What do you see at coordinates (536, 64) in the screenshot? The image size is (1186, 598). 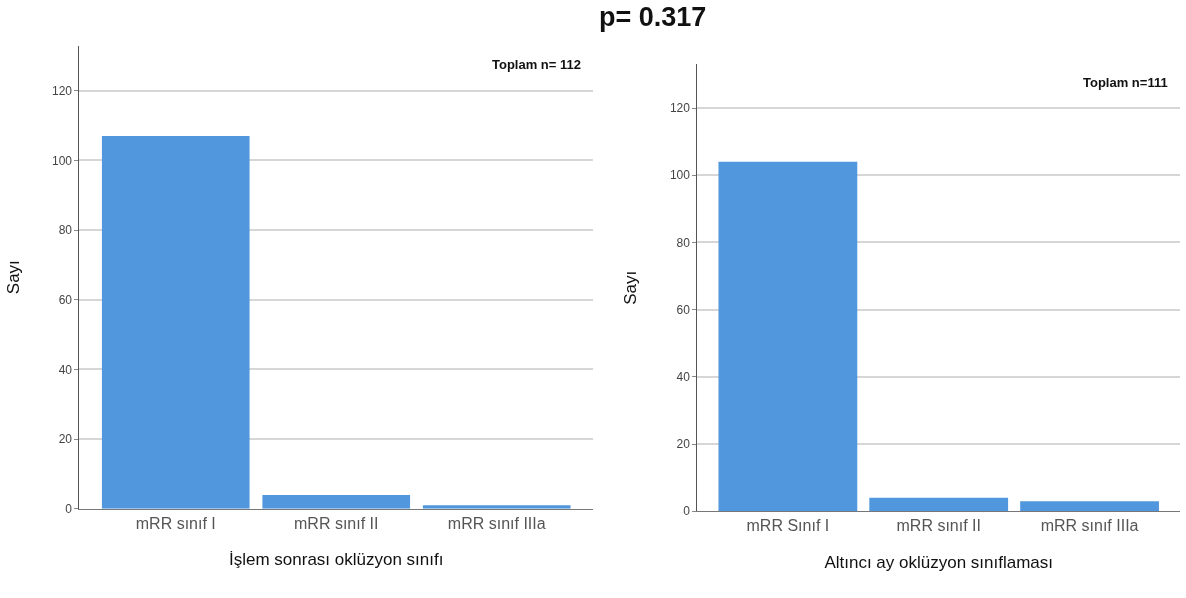 I see `annotation: Toplam n= 112` at bounding box center [536, 64].